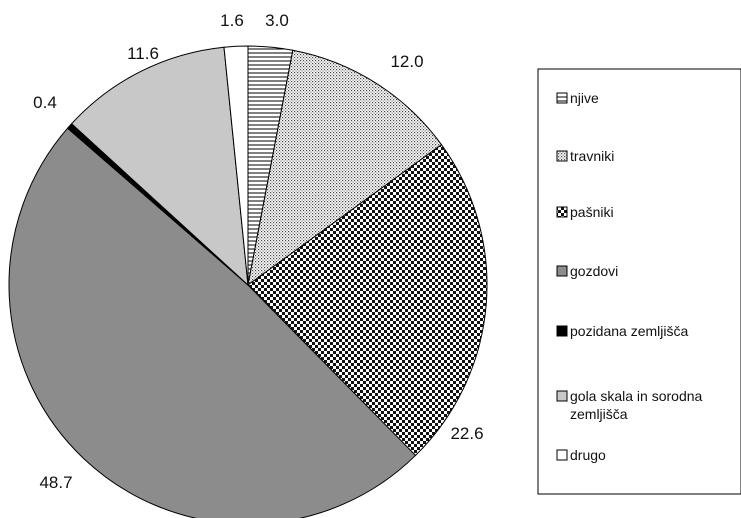 The height and width of the screenshot is (518, 741). I want to click on legend-swatch-drugo, so click(562, 455).